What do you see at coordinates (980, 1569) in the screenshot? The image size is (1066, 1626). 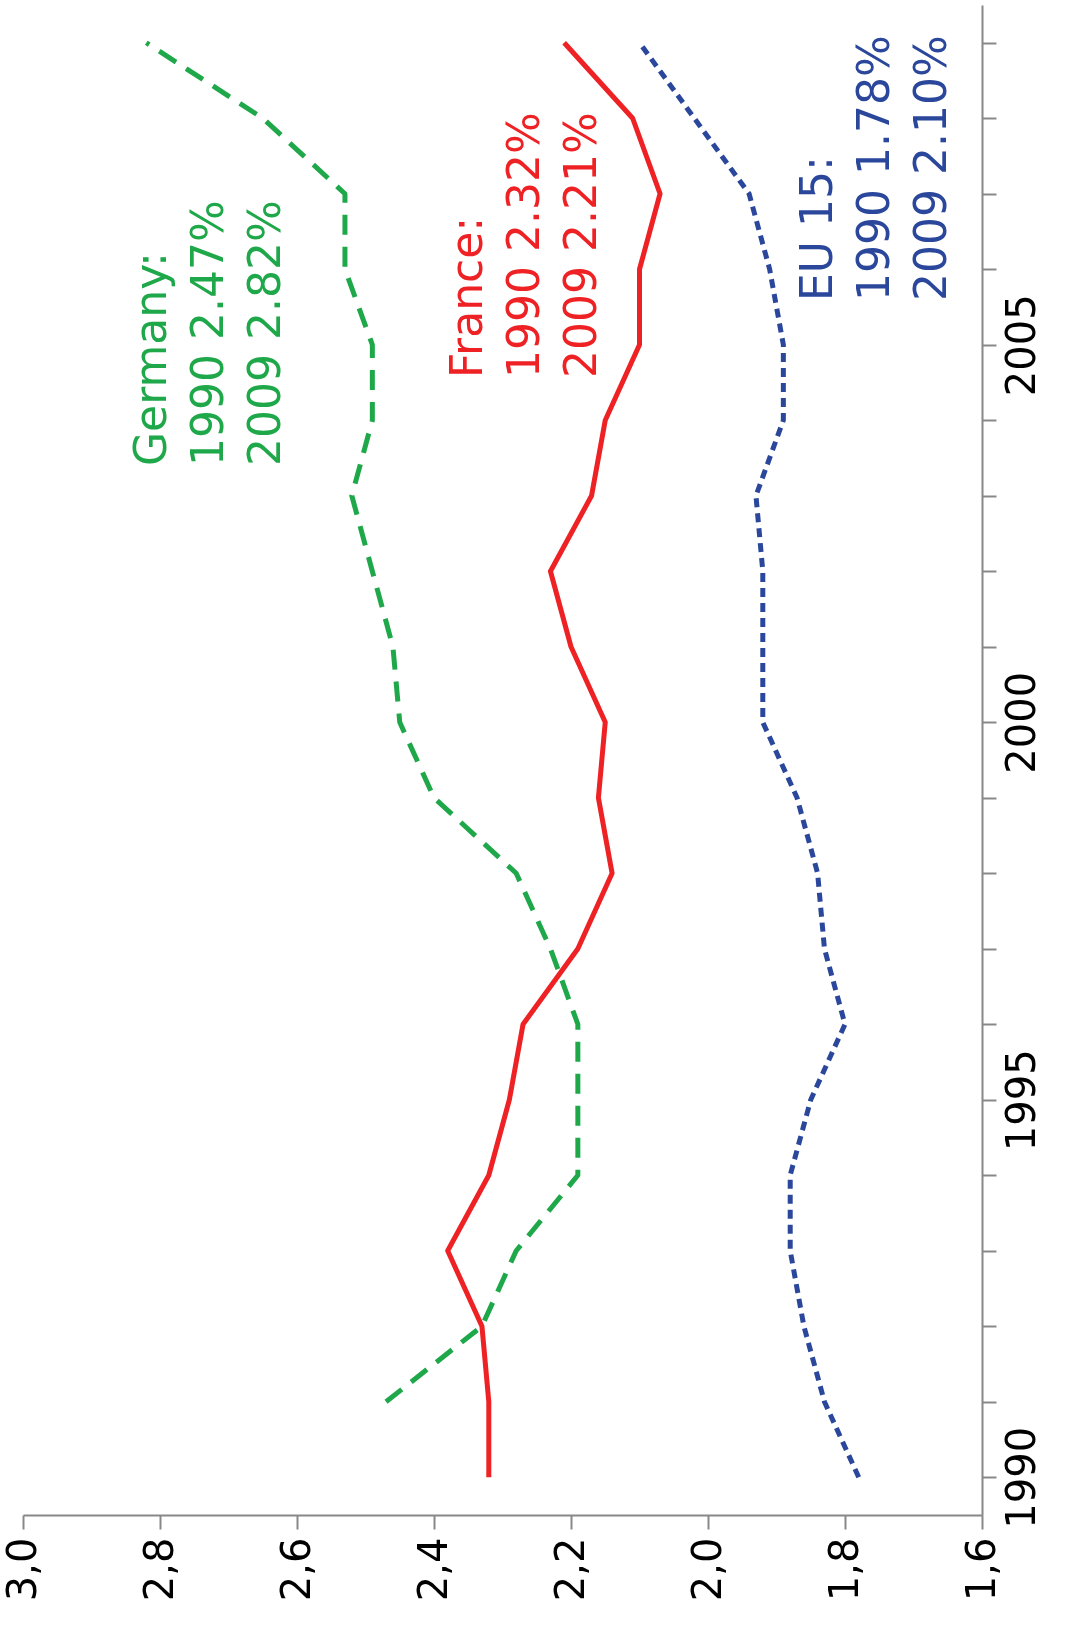 I see `x-tick-label: 1,6` at bounding box center [980, 1569].